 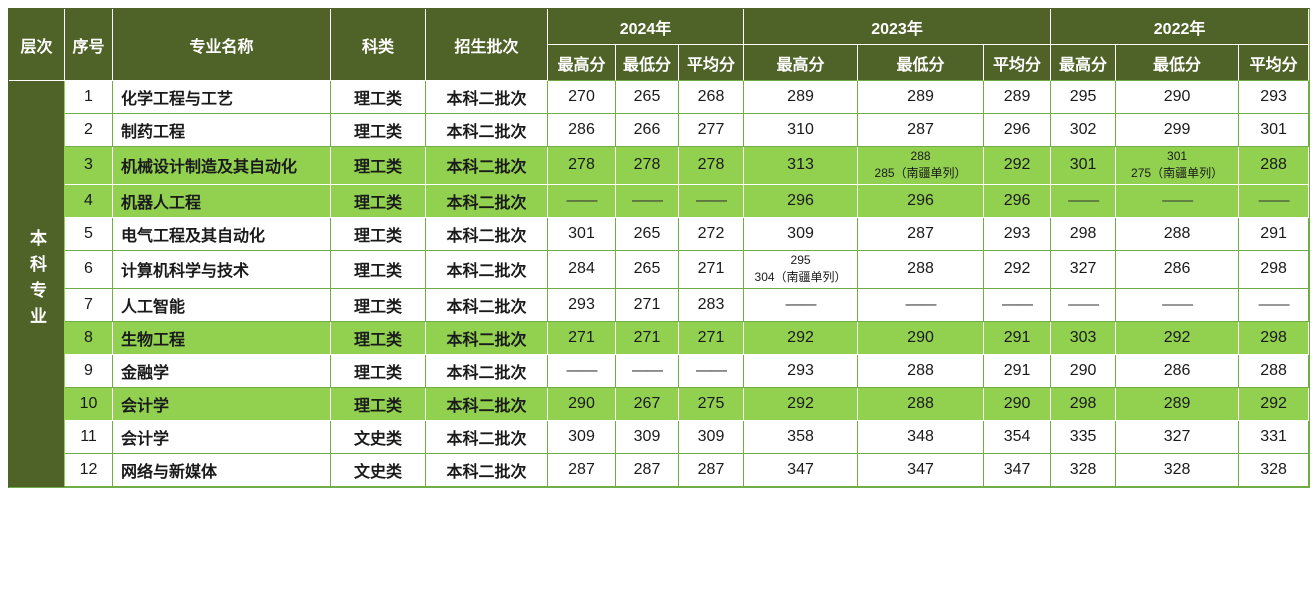 What do you see at coordinates (712, 305) in the screenshot?
I see `score-cell-2024-avg: 283` at bounding box center [712, 305].